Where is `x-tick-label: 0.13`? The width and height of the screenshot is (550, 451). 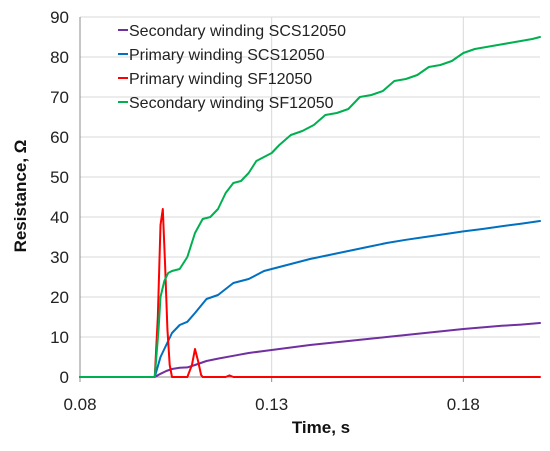
x-tick-label: 0.13 is located at coordinates (271, 404).